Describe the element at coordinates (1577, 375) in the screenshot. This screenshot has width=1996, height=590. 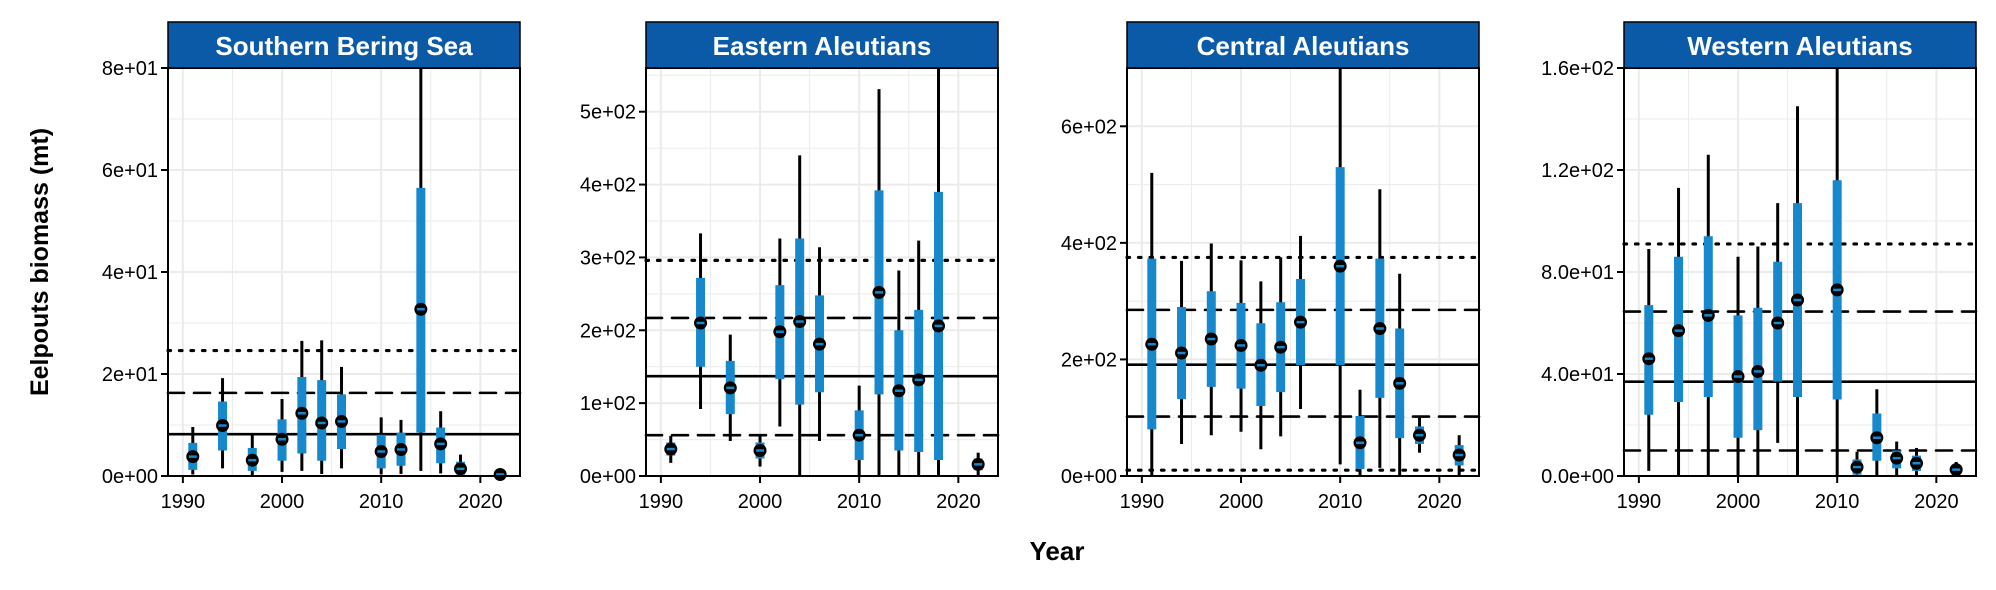
I see `y-tick-label: 4.0e+01` at that location.